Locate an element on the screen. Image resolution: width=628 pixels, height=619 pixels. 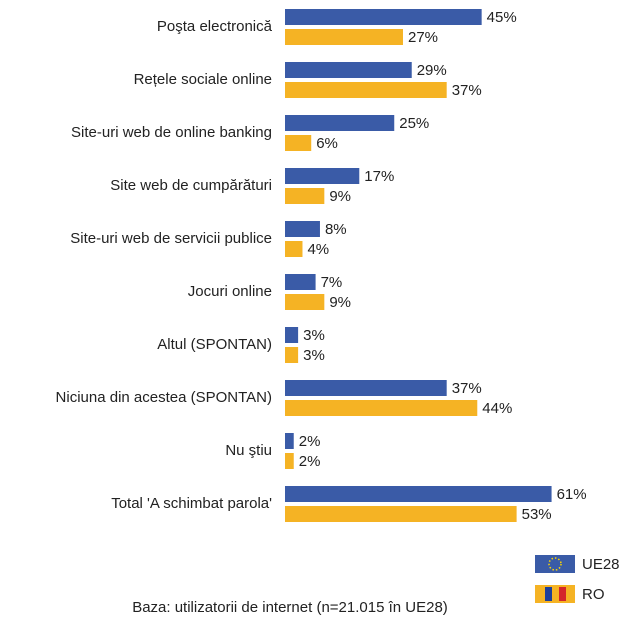
value-label: 8% is located at coordinates (336, 229).